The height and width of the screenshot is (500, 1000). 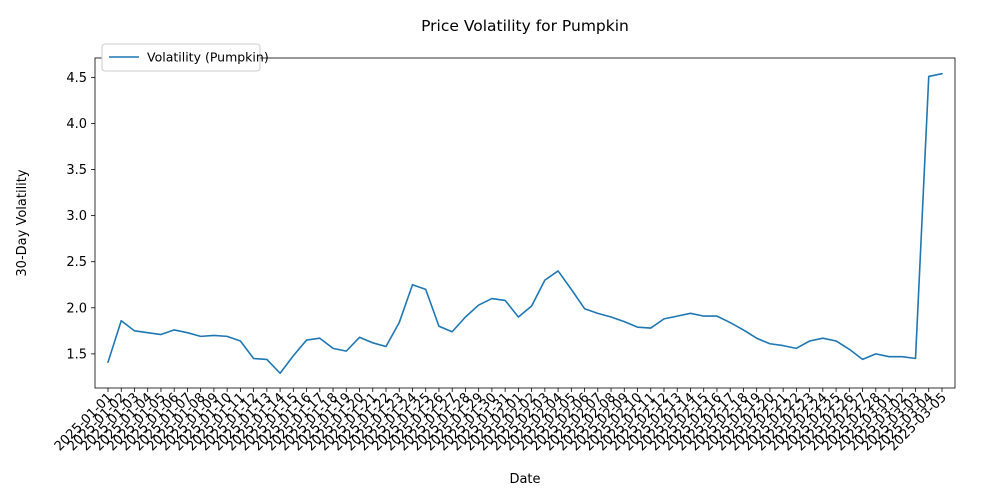 What do you see at coordinates (76, 124) in the screenshot?
I see `y-tick-label: 4.0` at bounding box center [76, 124].